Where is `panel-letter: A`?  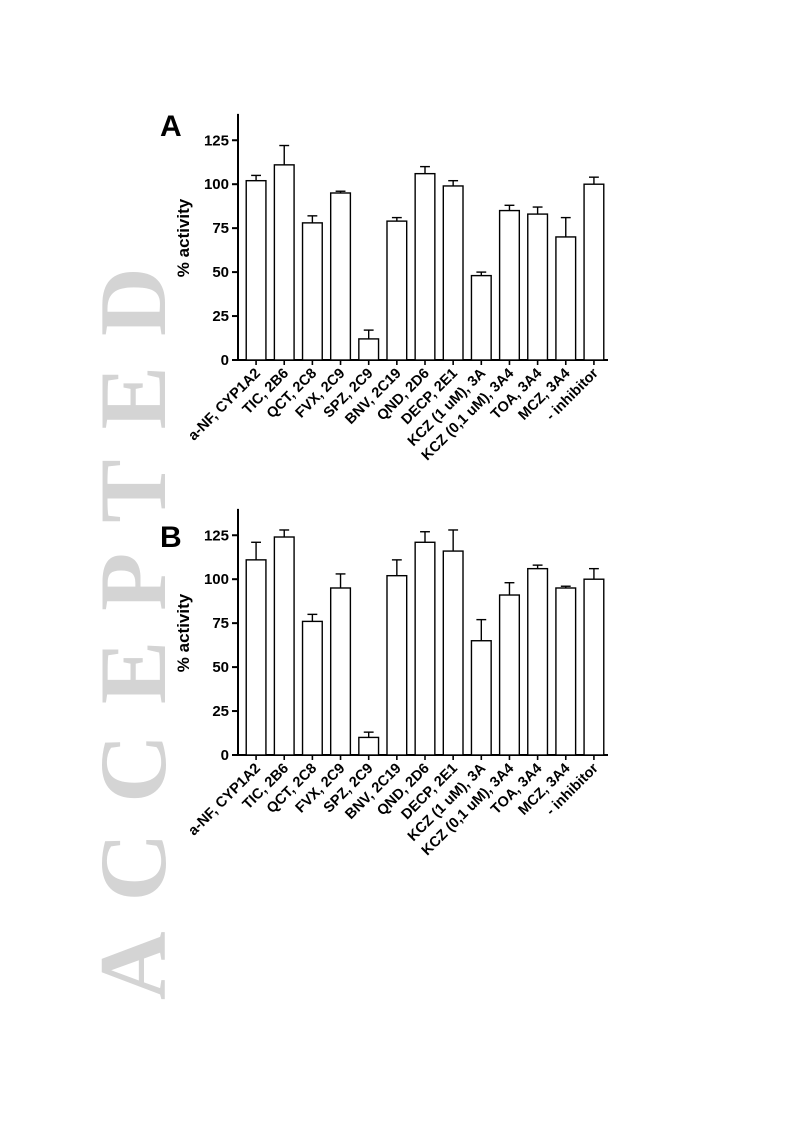 panel-letter: A is located at coordinates (171, 126).